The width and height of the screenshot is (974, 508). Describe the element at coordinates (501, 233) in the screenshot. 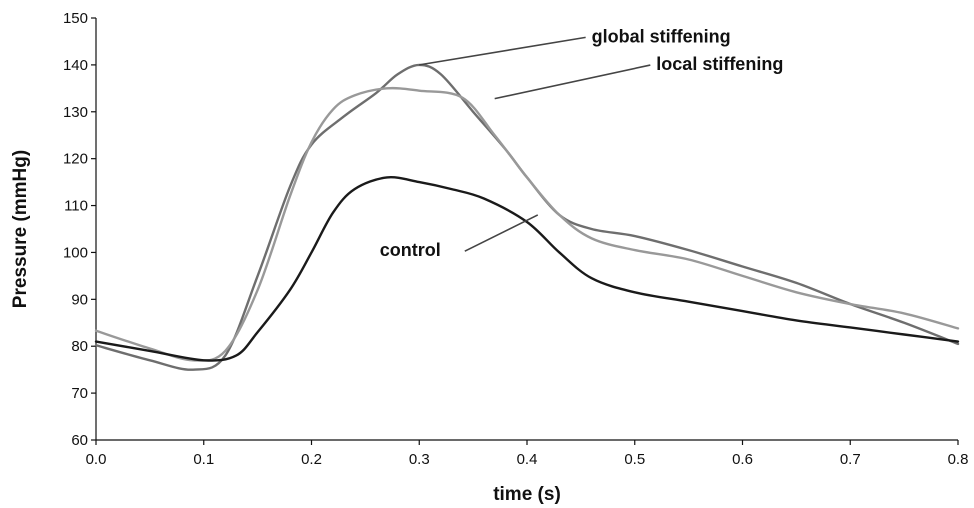

I see `leader-line-control` at that location.